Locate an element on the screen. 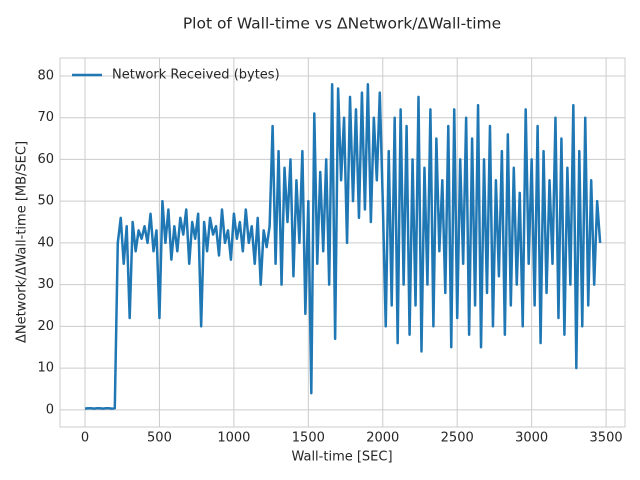 The width and height of the screenshot is (640, 480). y-tick-label: 50 is located at coordinates (45, 201).